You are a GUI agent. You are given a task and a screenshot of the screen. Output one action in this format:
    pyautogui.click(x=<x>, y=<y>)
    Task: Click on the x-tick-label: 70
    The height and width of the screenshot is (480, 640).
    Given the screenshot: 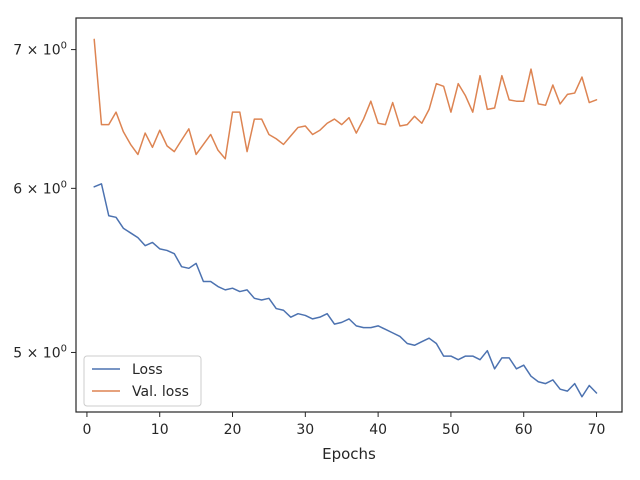 What is the action you would take?
    pyautogui.click(x=597, y=430)
    